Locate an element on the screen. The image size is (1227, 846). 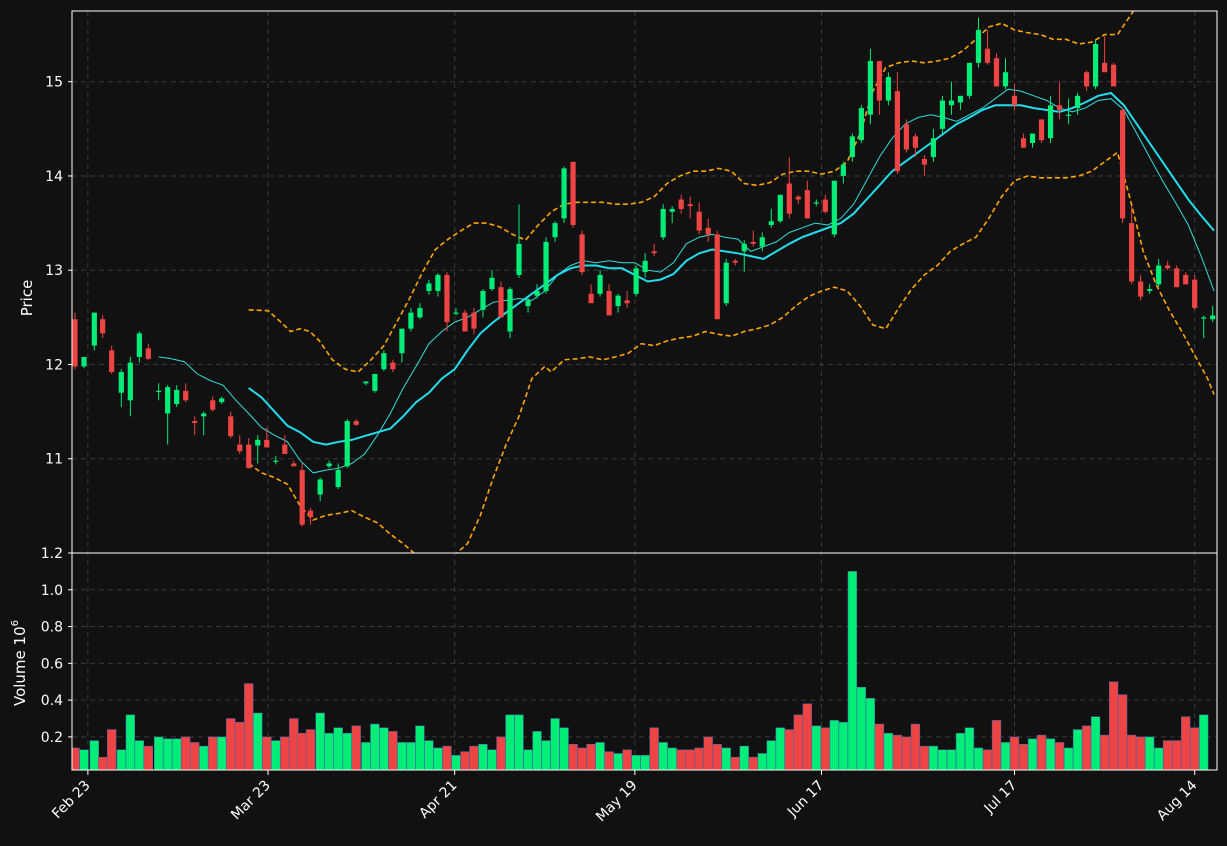
volume-tick-label: 1.0 is located at coordinates (52, 591).